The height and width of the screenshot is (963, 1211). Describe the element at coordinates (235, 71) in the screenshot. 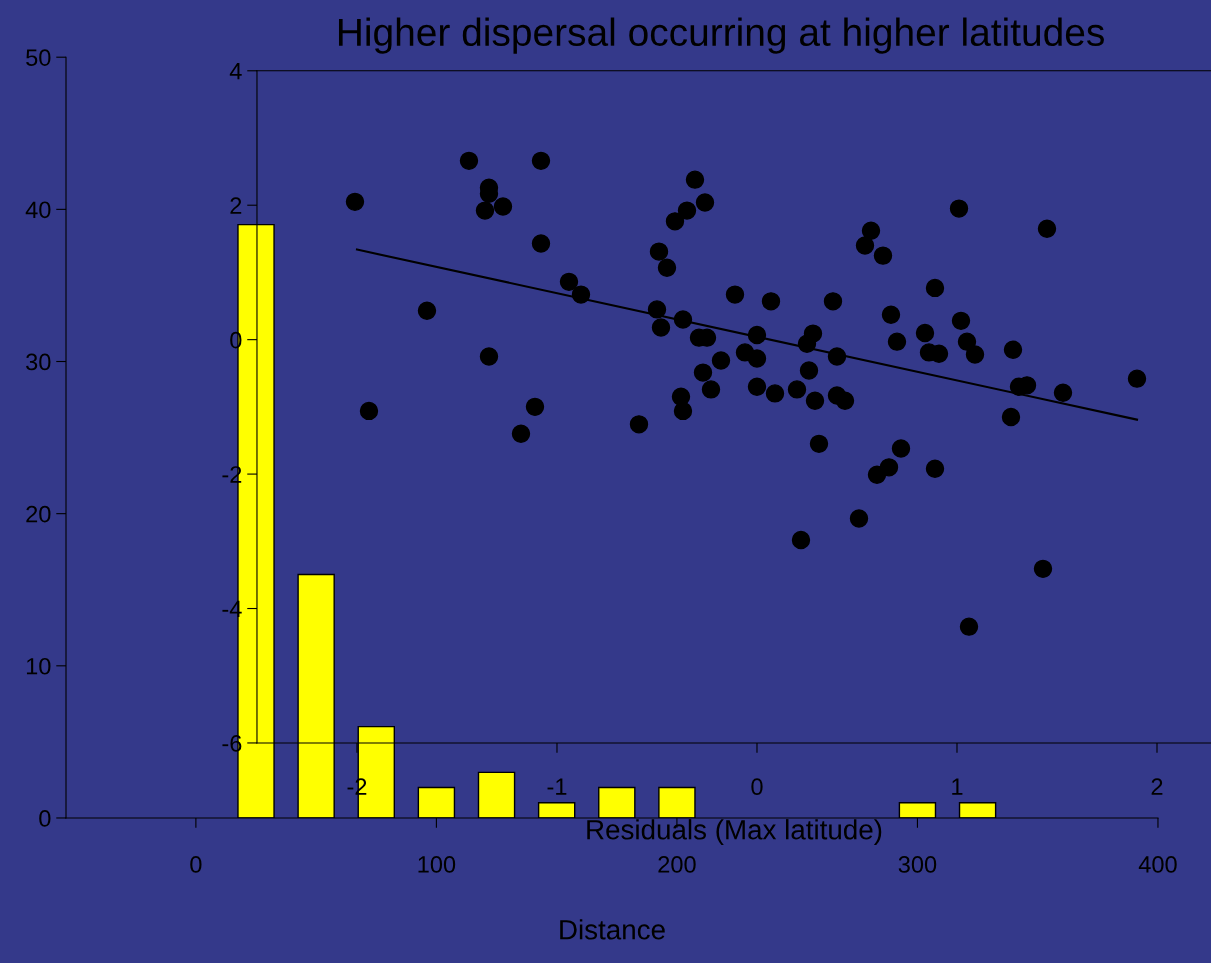

I see `y-tick-label: 4` at that location.